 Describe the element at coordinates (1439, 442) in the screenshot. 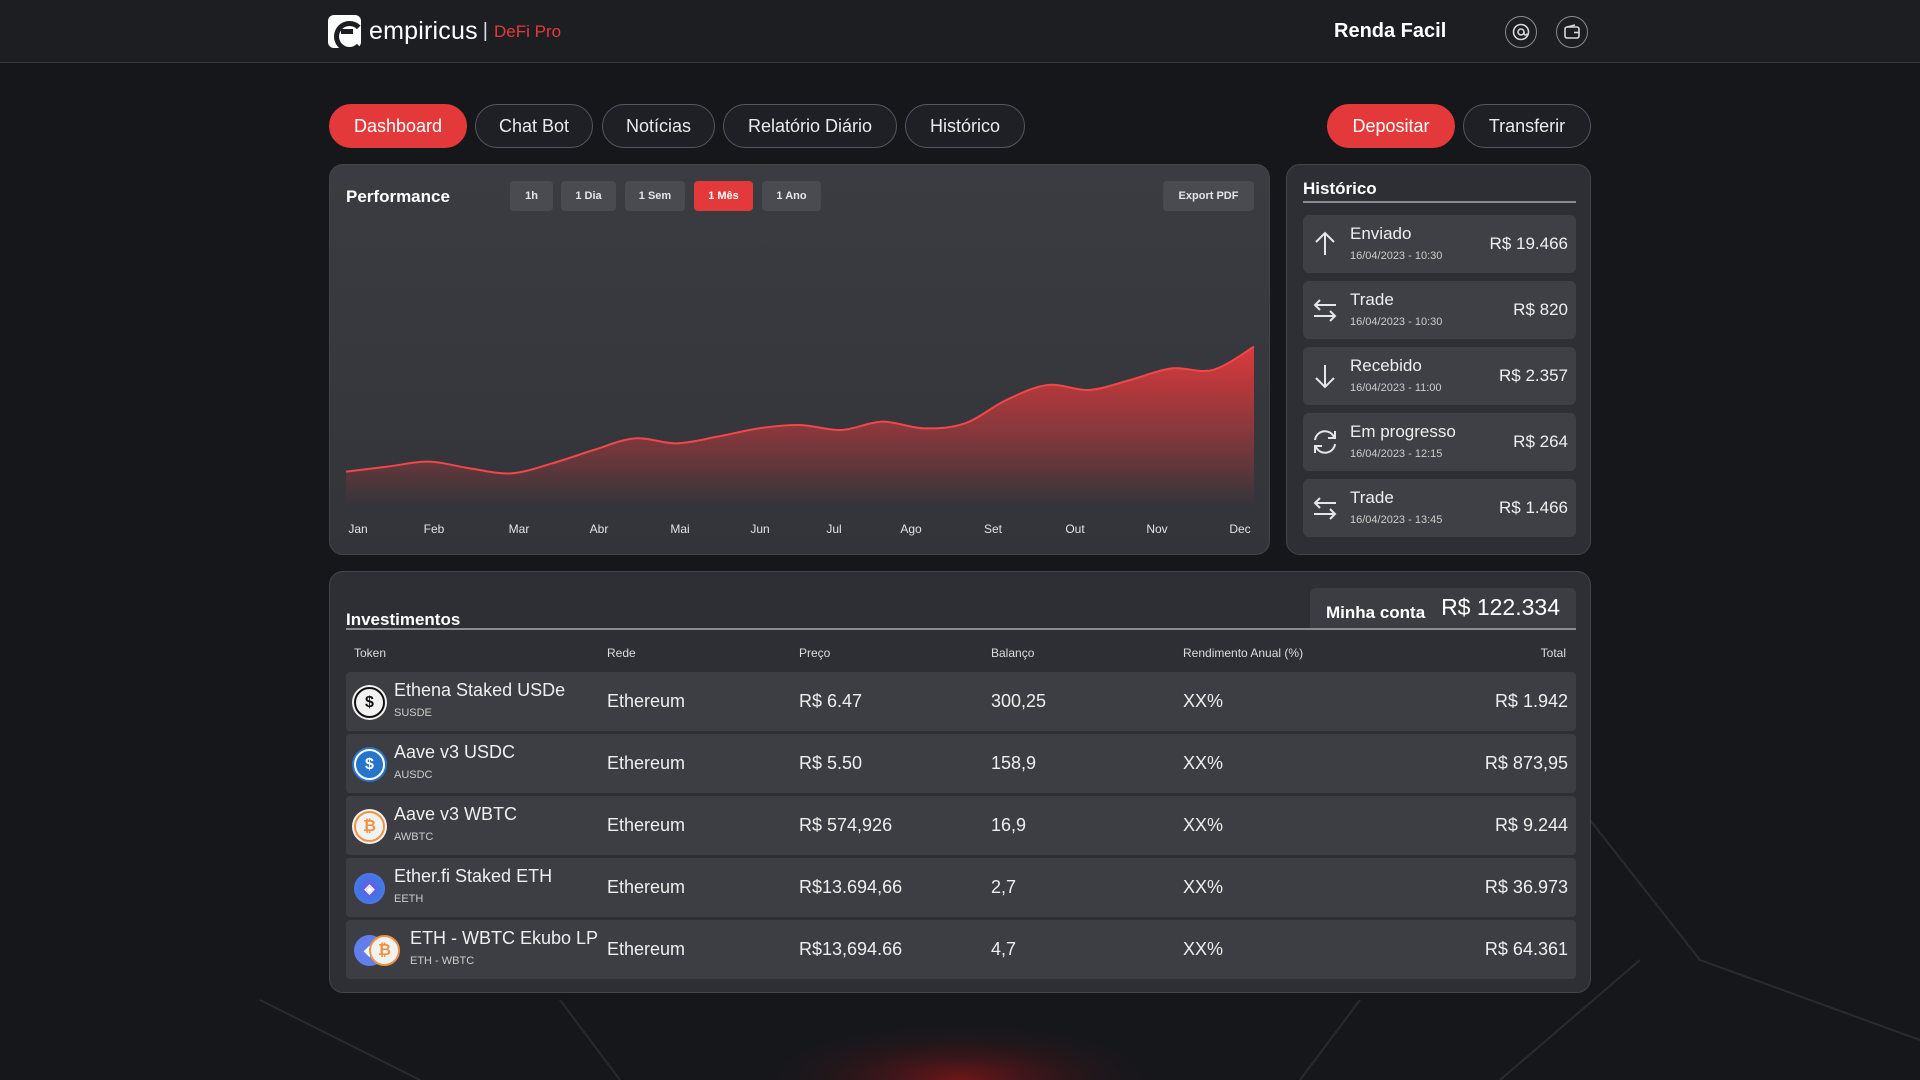

I see `history-item: Em progresso 16/04/2023 - 12:15 R$ 264` at that location.